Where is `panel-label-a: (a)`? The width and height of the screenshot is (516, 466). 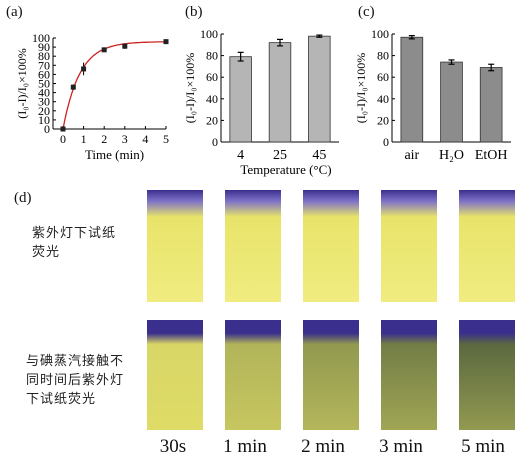 panel-label-a: (a) is located at coordinates (14, 12).